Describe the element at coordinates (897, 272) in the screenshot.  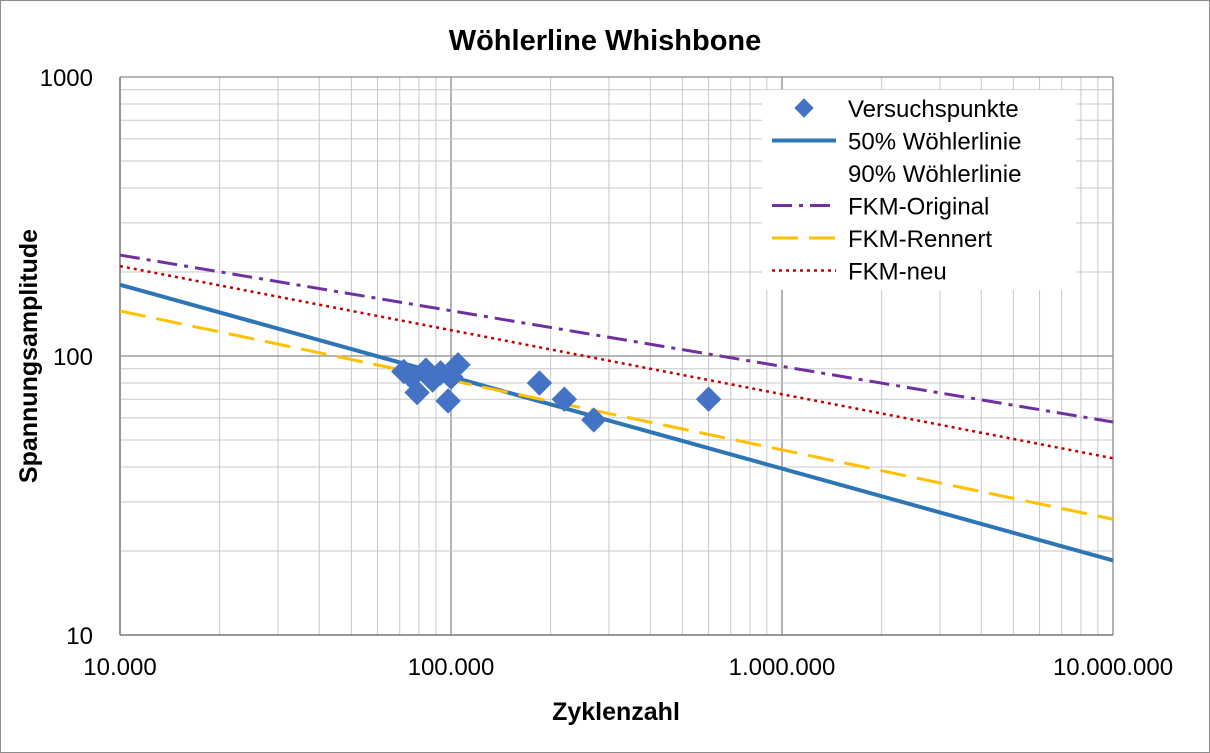
I see `legend-label: FKM-neu` at that location.